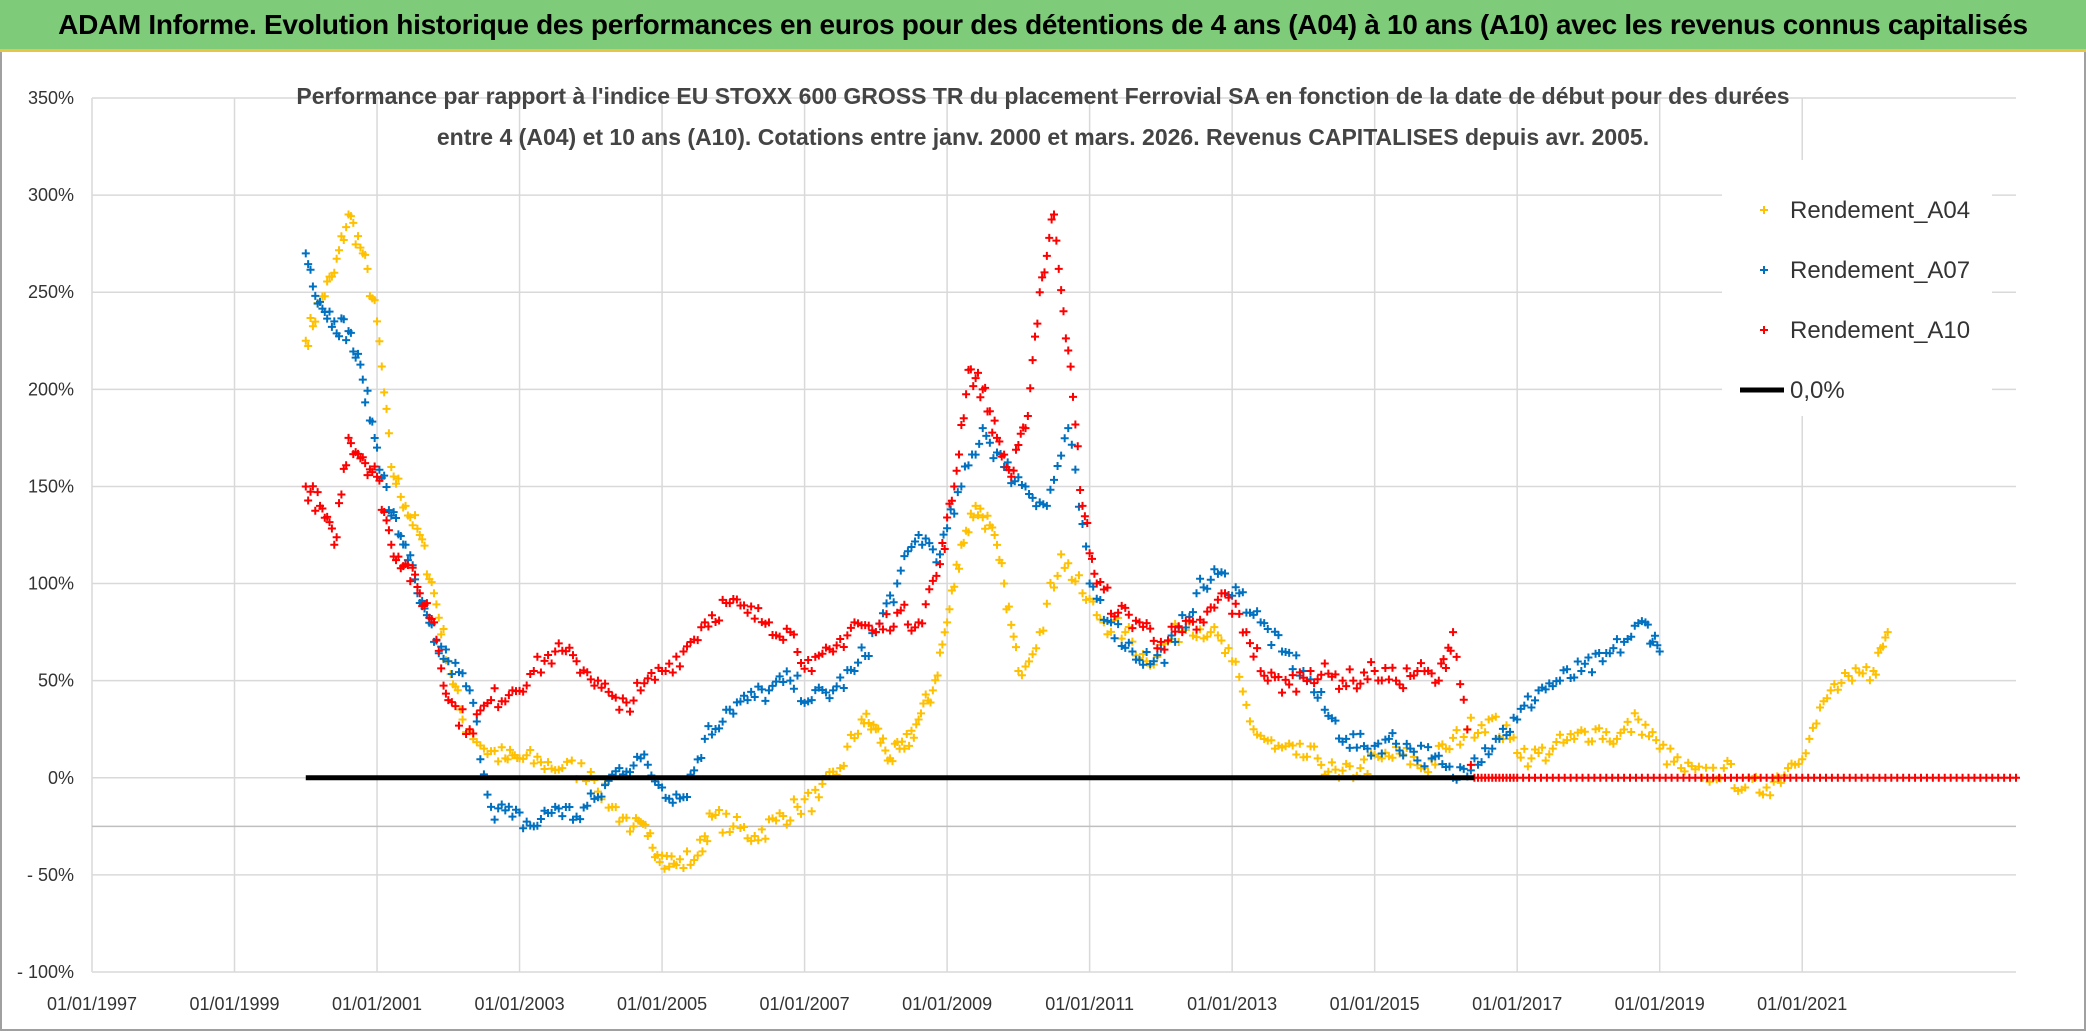  Describe the element at coordinates (1232, 1004) in the screenshot. I see `x-tick-label: 01/01/2013` at that location.